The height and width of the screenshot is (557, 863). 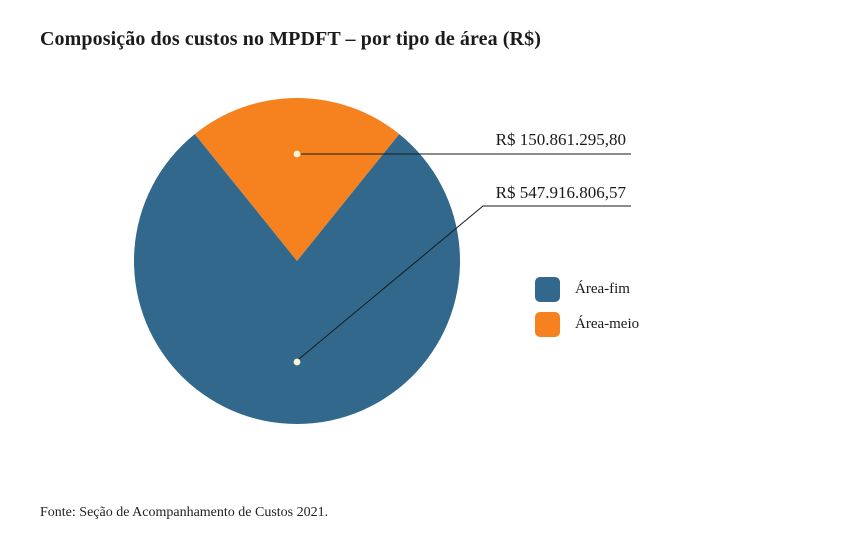 What do you see at coordinates (607, 324) in the screenshot?
I see `legend-label-area-meio: Área-meio` at bounding box center [607, 324].